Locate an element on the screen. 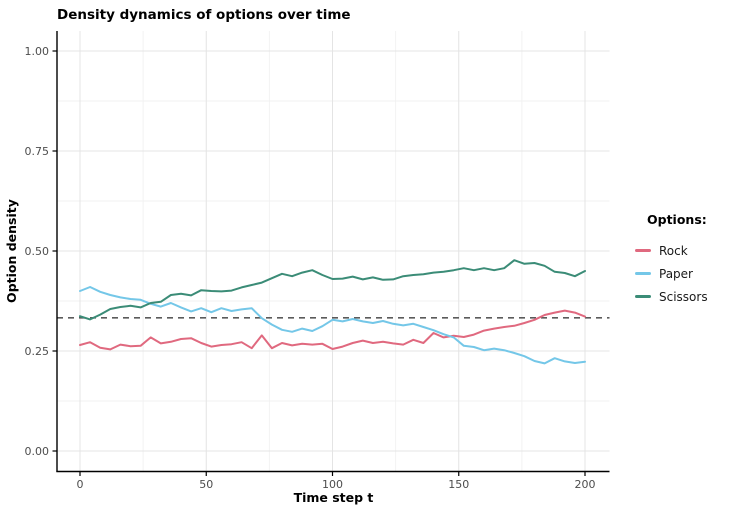 The height and width of the screenshot is (515, 732). series-line-paper is located at coordinates (332, 325).